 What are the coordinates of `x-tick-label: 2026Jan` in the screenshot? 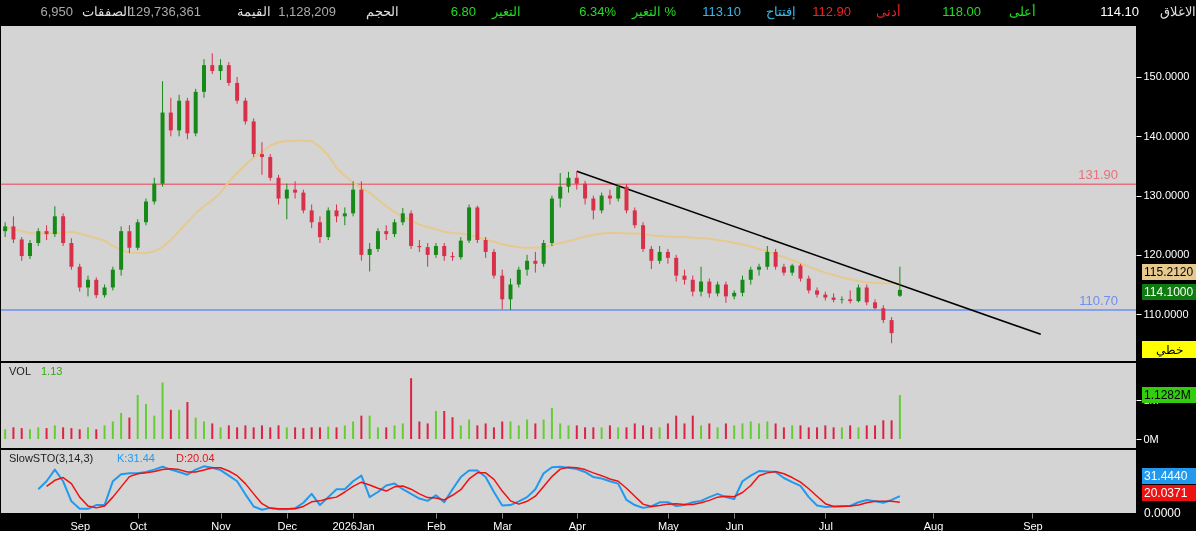 It's located at (353, 525).